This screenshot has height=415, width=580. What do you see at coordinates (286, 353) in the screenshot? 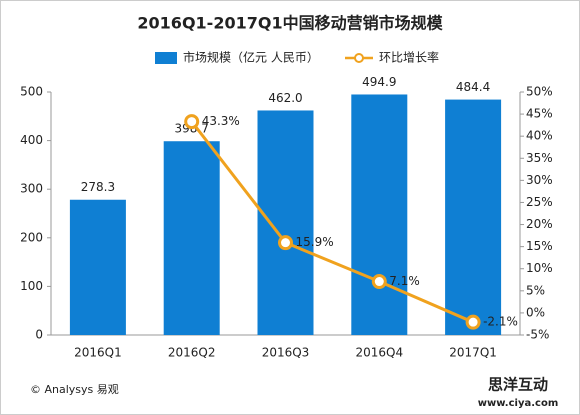
I see `x-tick-label: 2016Q3` at bounding box center [286, 353].